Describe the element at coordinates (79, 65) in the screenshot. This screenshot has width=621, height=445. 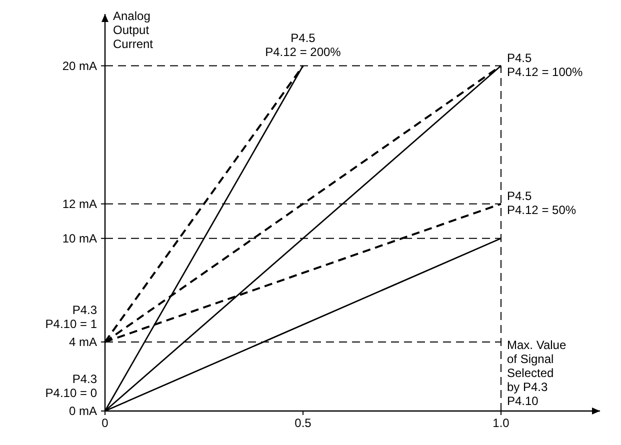
I see `y-tick-label: 20 mA` at that location.